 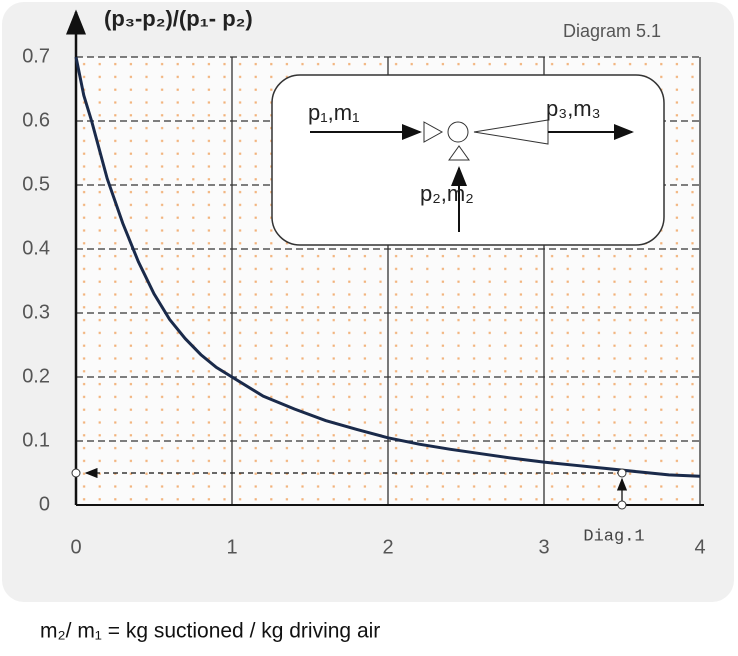 I want to click on x-tick-label: 3, so click(x=543, y=547).